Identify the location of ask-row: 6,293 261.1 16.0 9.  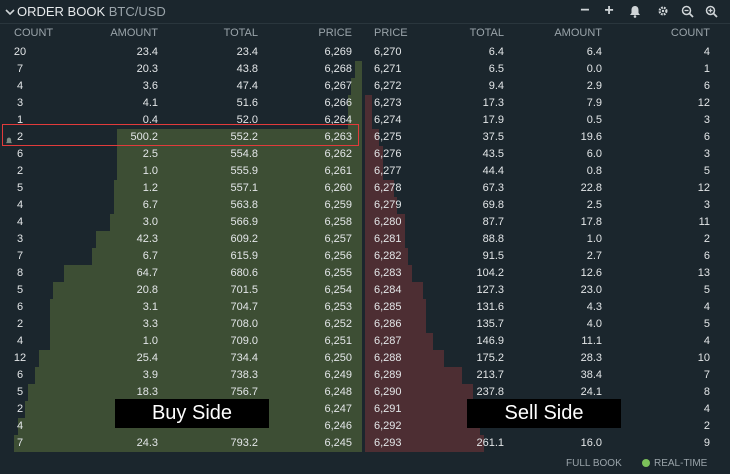
(547, 443).